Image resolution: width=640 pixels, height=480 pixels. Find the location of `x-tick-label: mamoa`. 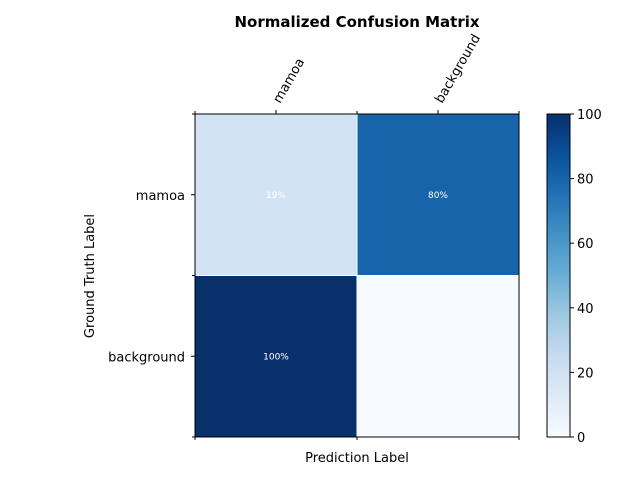

x-tick-label: mamoa is located at coordinates (289, 81).